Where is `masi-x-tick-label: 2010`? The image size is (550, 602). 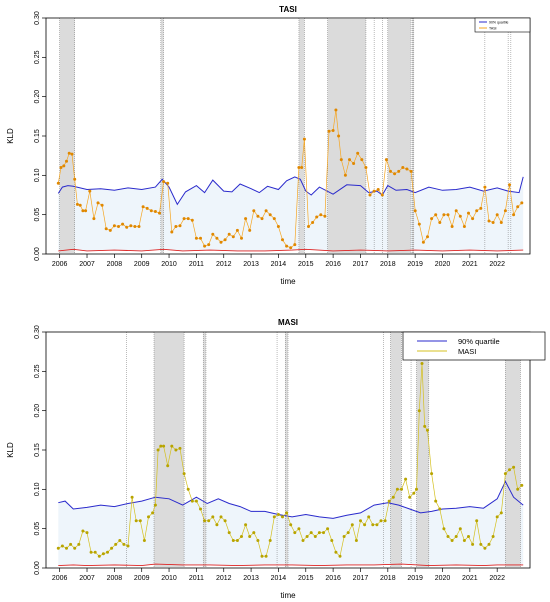
masi-x-tick-label: 2010 is located at coordinates (169, 578).